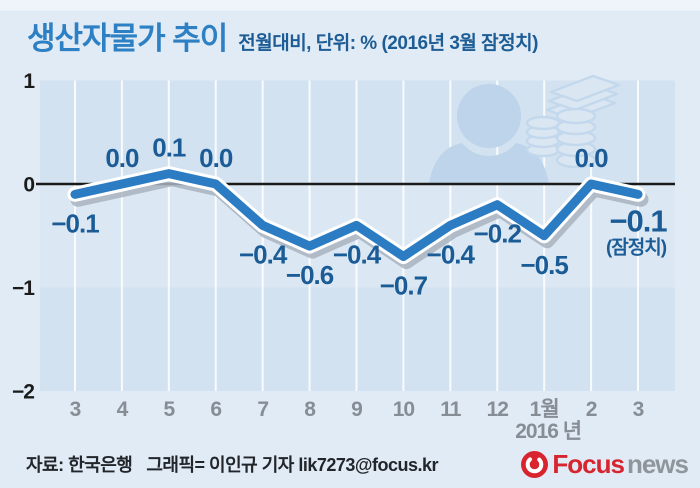 Image resolution: width=700 pixels, height=488 pixels. Describe the element at coordinates (588, 463) in the screenshot. I see `logo-focus-text: Focus` at that location.